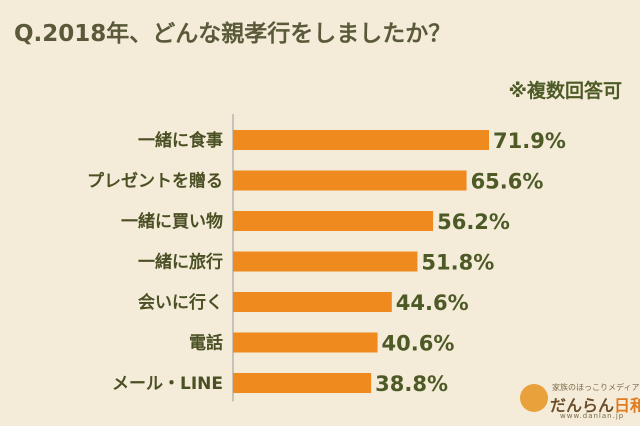 The width and height of the screenshot is (640, 426). Describe the element at coordinates (155, 181) in the screenshot. I see `category-label: プレゼントを贈る` at that location.